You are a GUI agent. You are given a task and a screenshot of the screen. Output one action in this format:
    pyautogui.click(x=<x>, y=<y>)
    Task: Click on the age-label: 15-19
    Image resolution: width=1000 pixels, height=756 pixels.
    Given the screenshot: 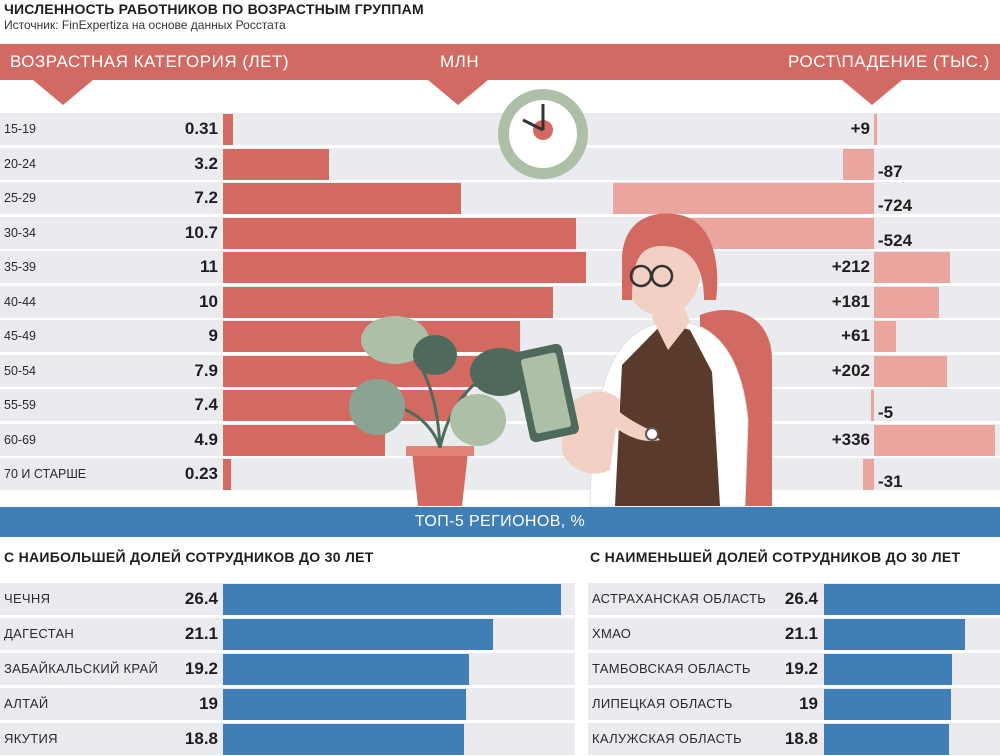 What is the action you would take?
    pyautogui.click(x=20, y=129)
    